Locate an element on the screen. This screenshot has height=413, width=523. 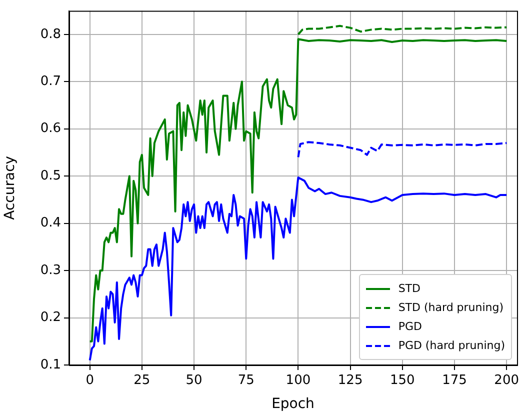
x-tick-label: 75 is located at coordinates (246, 380).